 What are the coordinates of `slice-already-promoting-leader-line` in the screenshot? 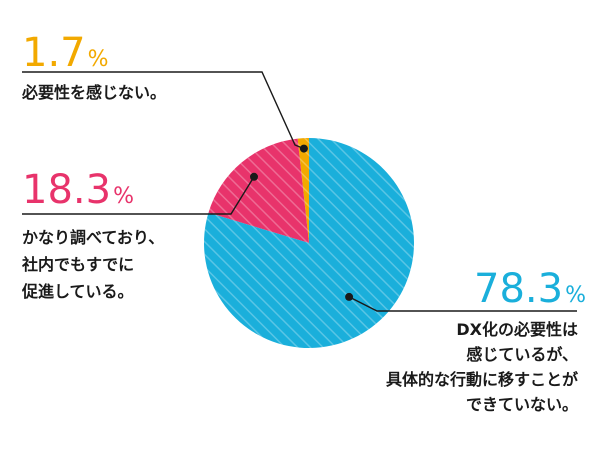 It's located at (138, 195).